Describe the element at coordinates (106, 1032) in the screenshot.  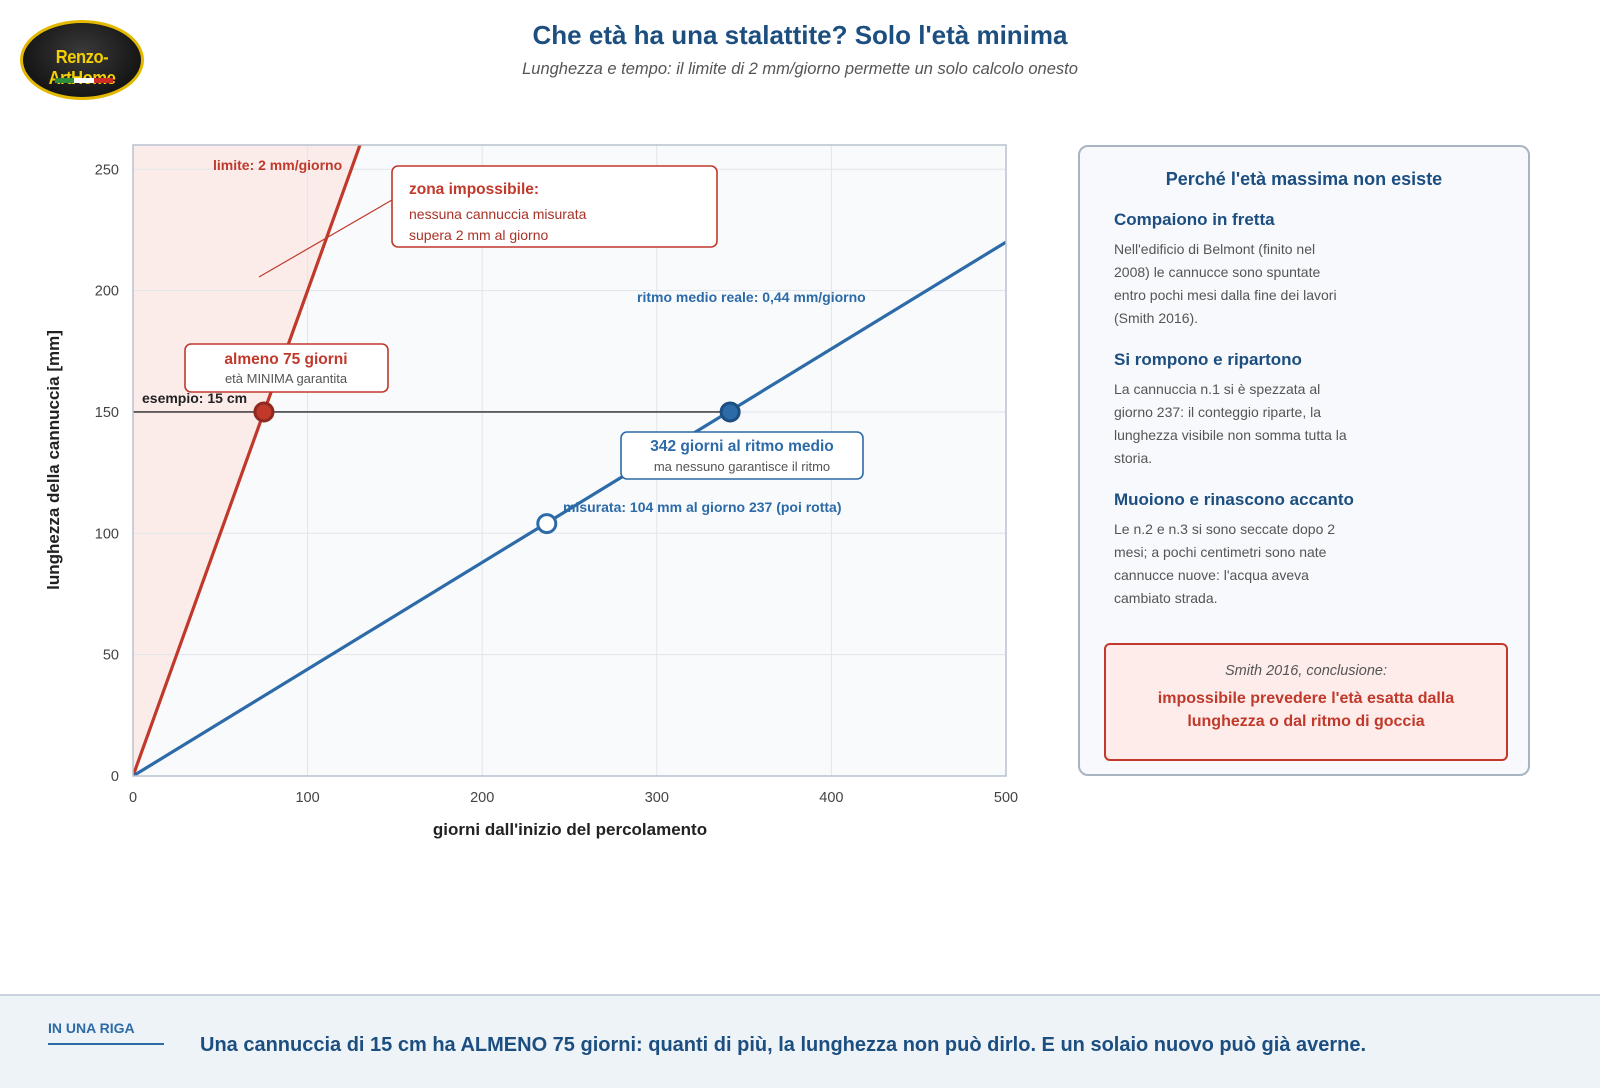
I see `footer-tag: IN UNA RIGA` at that location.